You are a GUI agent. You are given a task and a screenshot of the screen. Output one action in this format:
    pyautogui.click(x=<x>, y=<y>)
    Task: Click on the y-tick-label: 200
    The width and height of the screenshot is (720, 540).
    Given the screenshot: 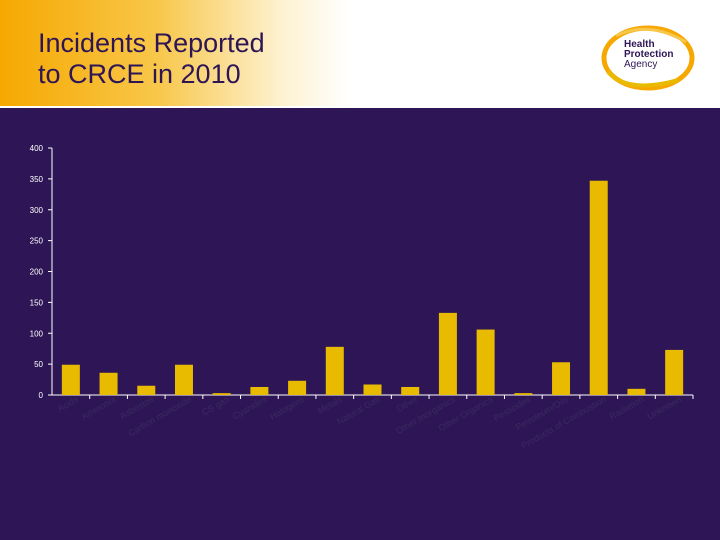 What is the action you would take?
    pyautogui.click(x=37, y=272)
    